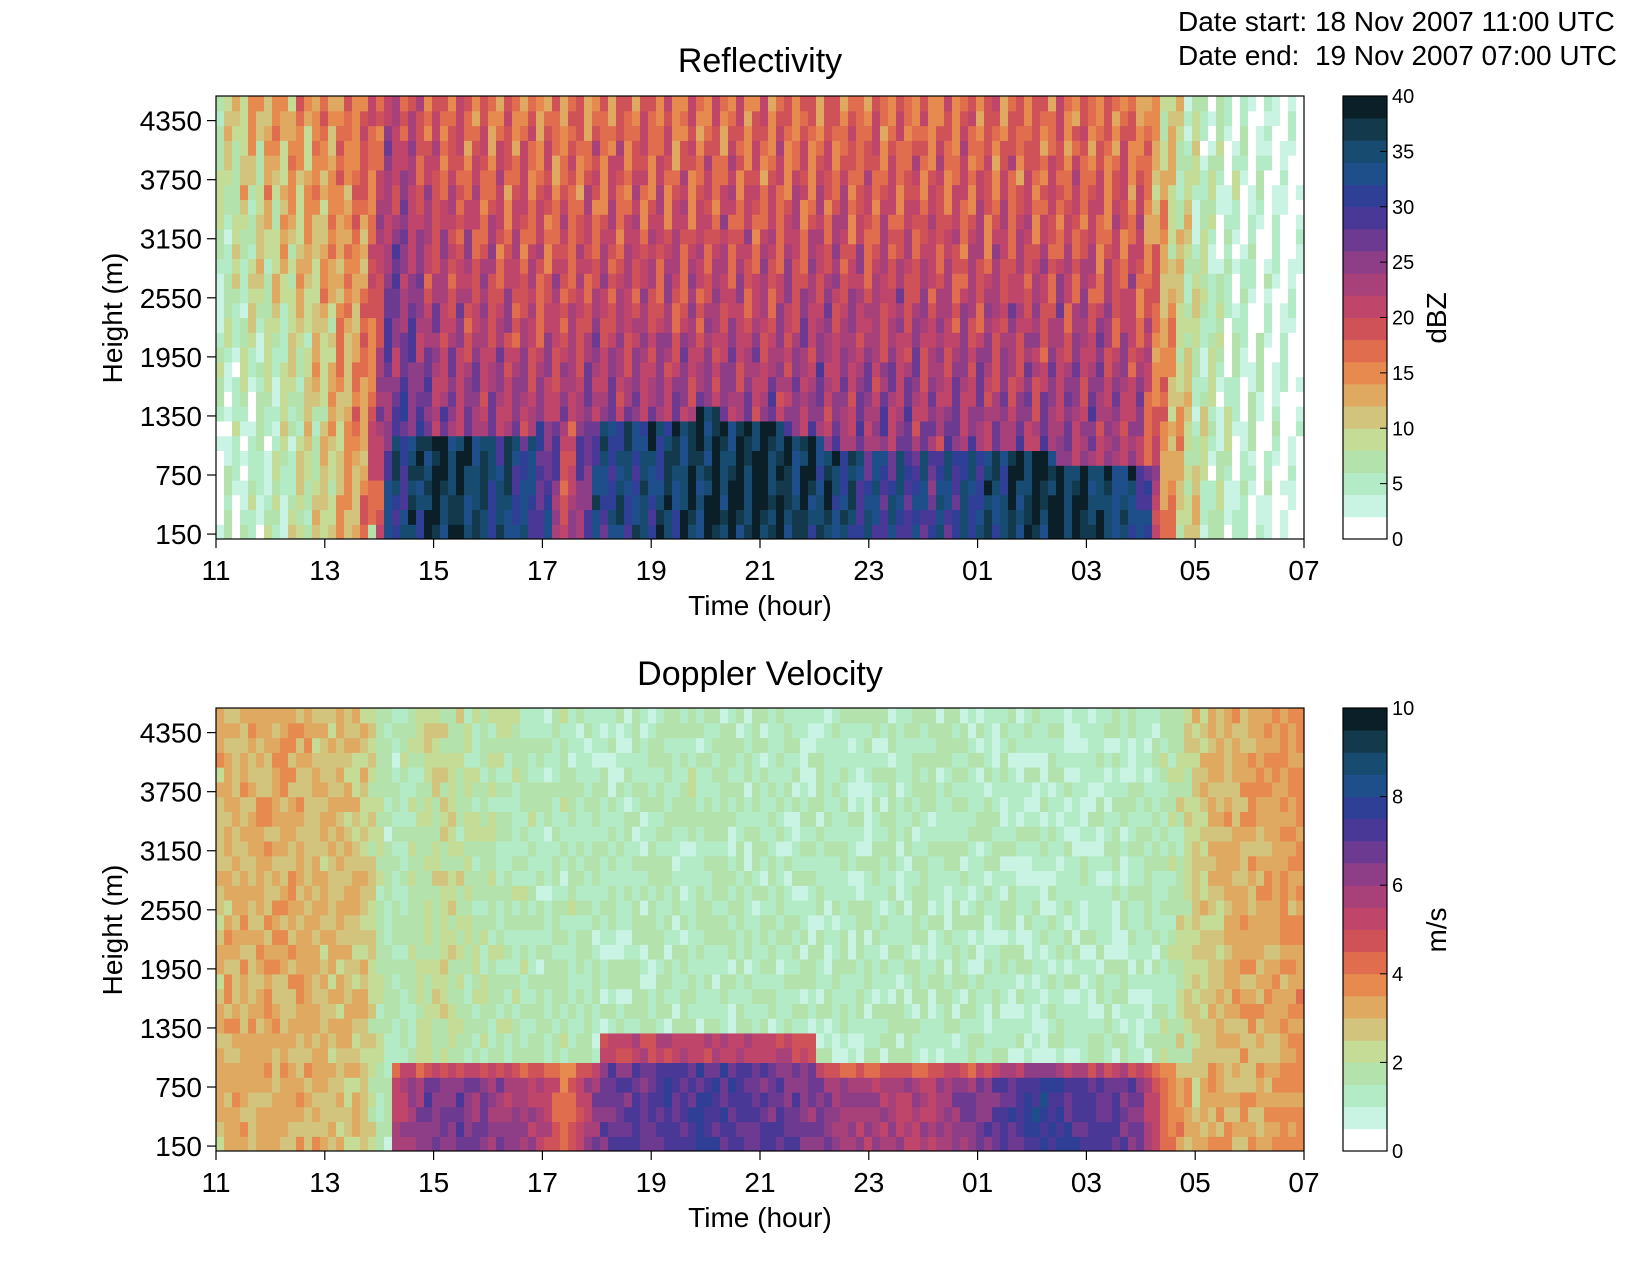  What do you see at coordinates (1365, 373) in the screenshot?
I see `colorbar-swatch` at bounding box center [1365, 373].